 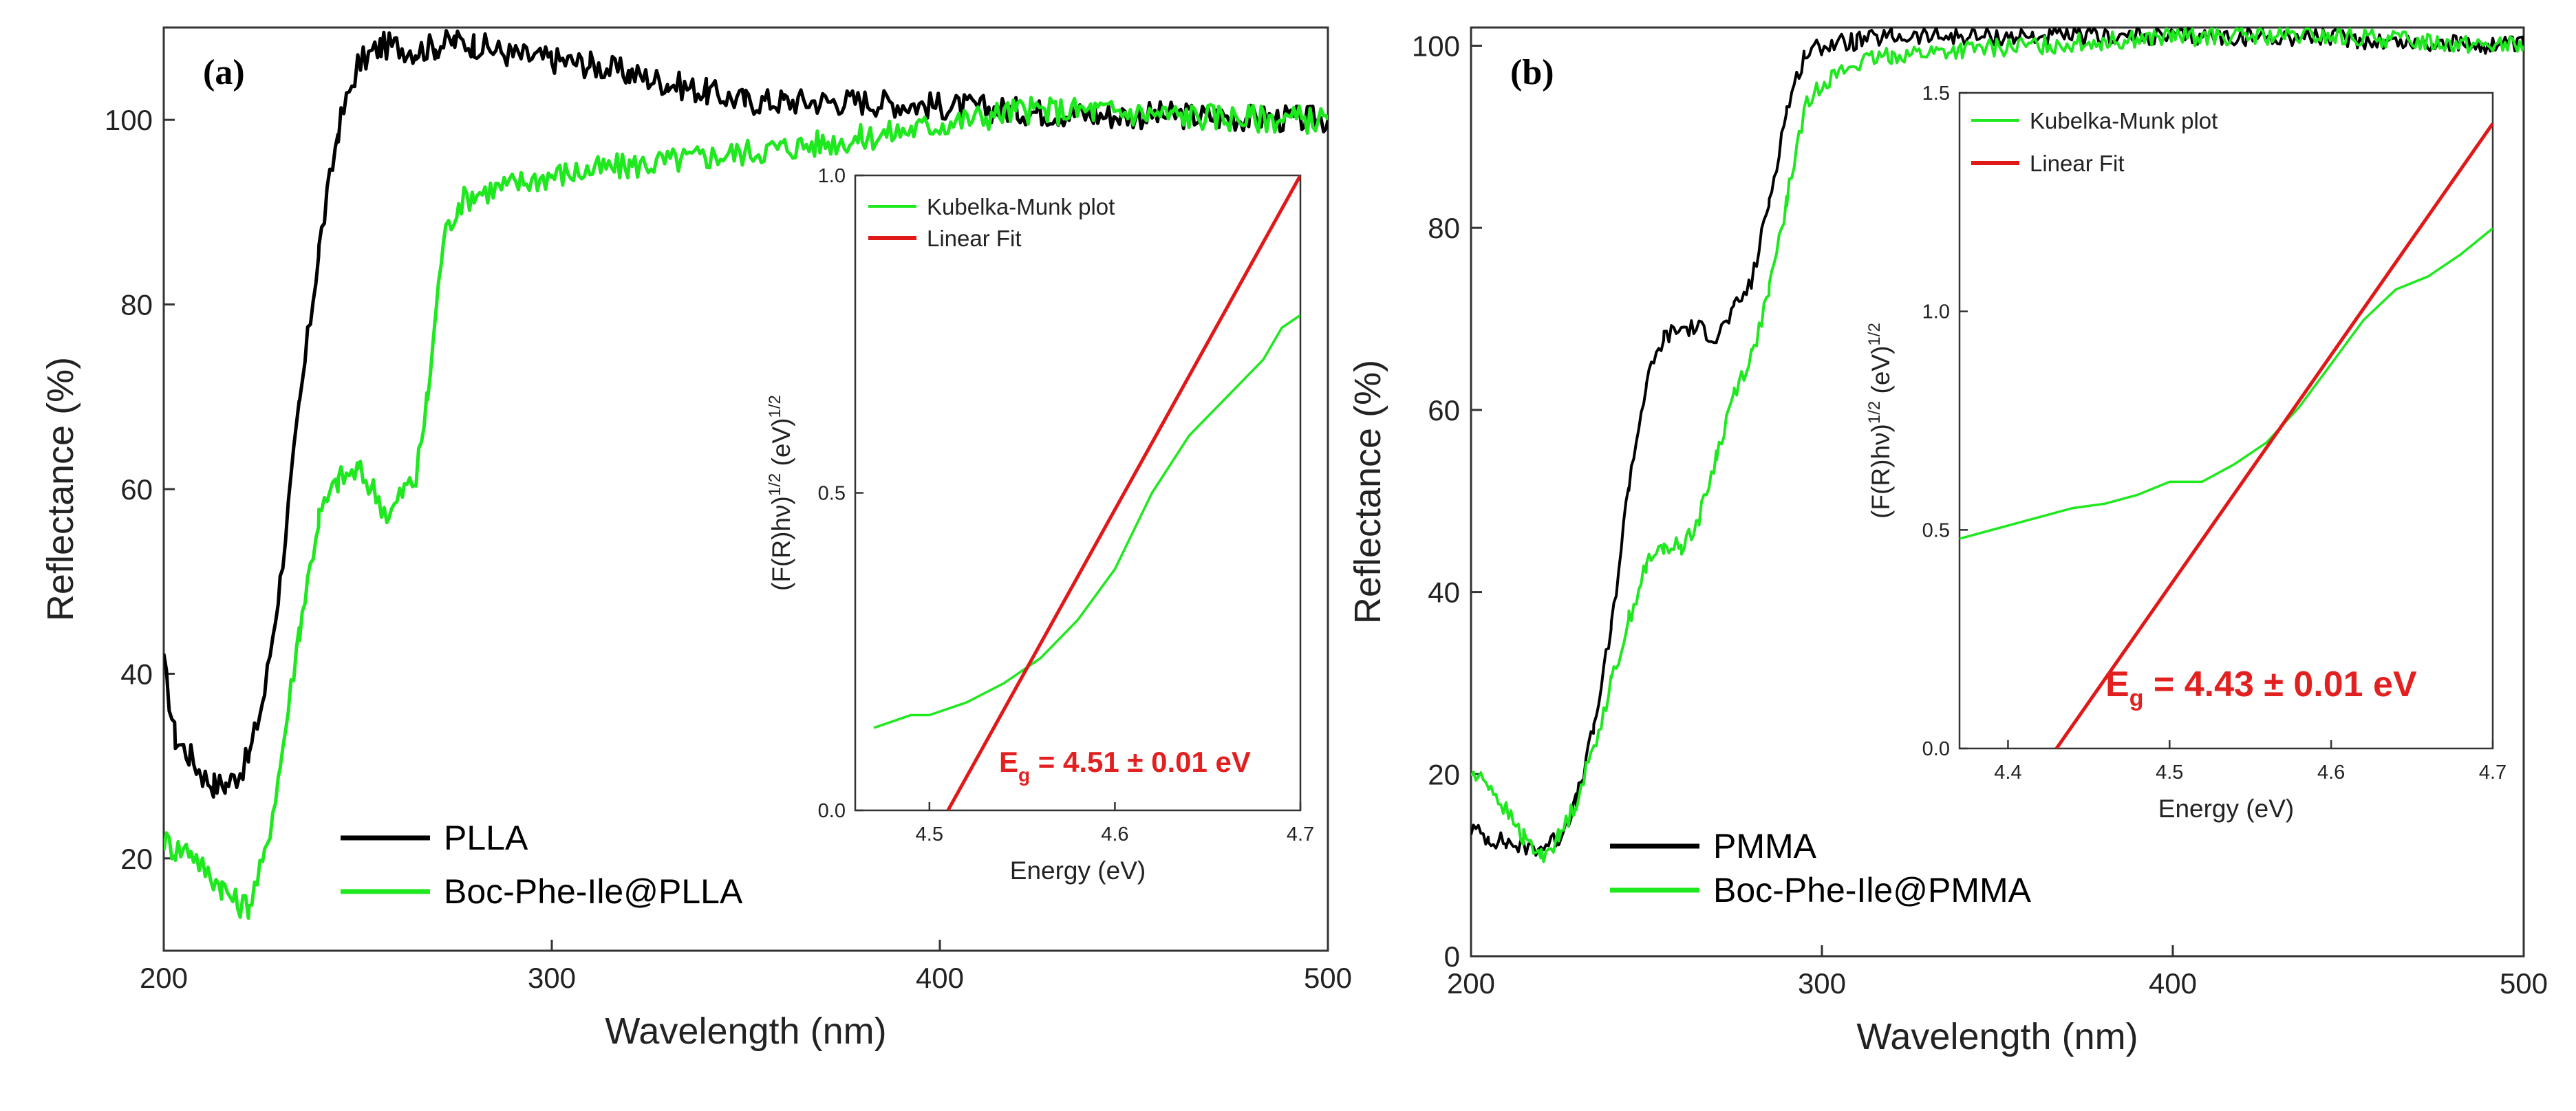 I want to click on legend-label: Boc-Phe-Ile@PMMA, so click(x=1873, y=890).